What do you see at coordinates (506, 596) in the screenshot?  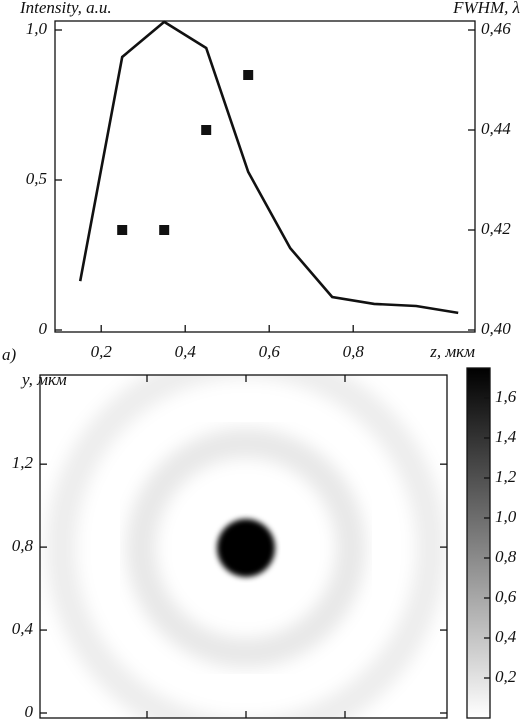 I see `colorbar-tick-label: 0,6` at bounding box center [506, 596].